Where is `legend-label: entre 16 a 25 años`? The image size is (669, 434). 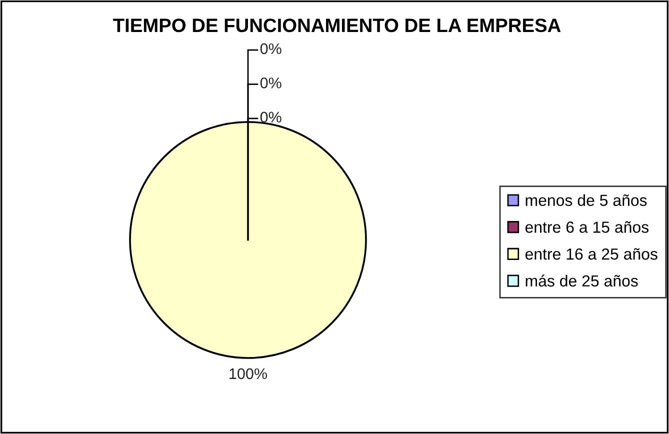 legend-label: entre 16 a 25 años is located at coordinates (591, 254).